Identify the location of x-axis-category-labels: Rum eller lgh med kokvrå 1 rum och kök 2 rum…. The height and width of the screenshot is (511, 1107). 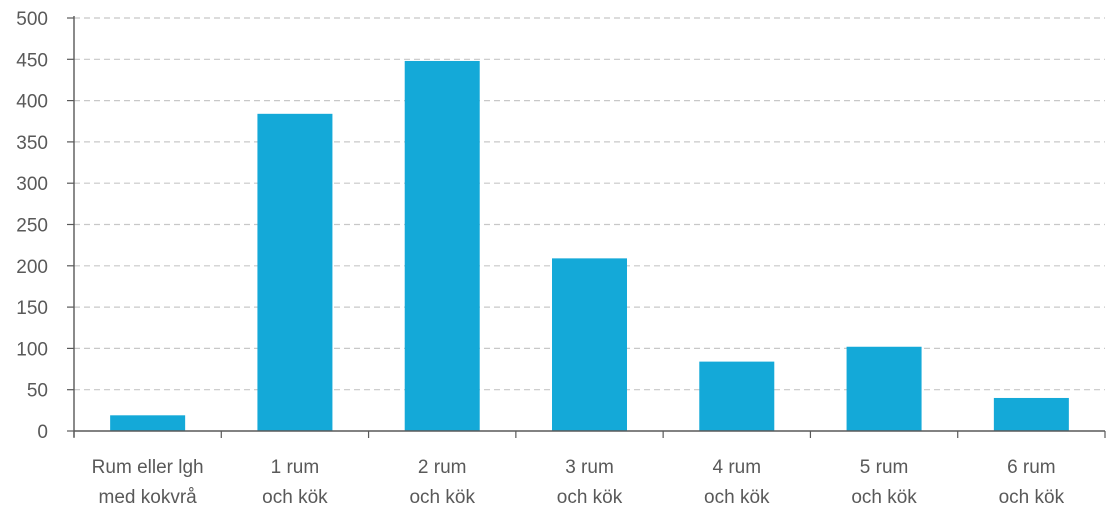
(578, 482).